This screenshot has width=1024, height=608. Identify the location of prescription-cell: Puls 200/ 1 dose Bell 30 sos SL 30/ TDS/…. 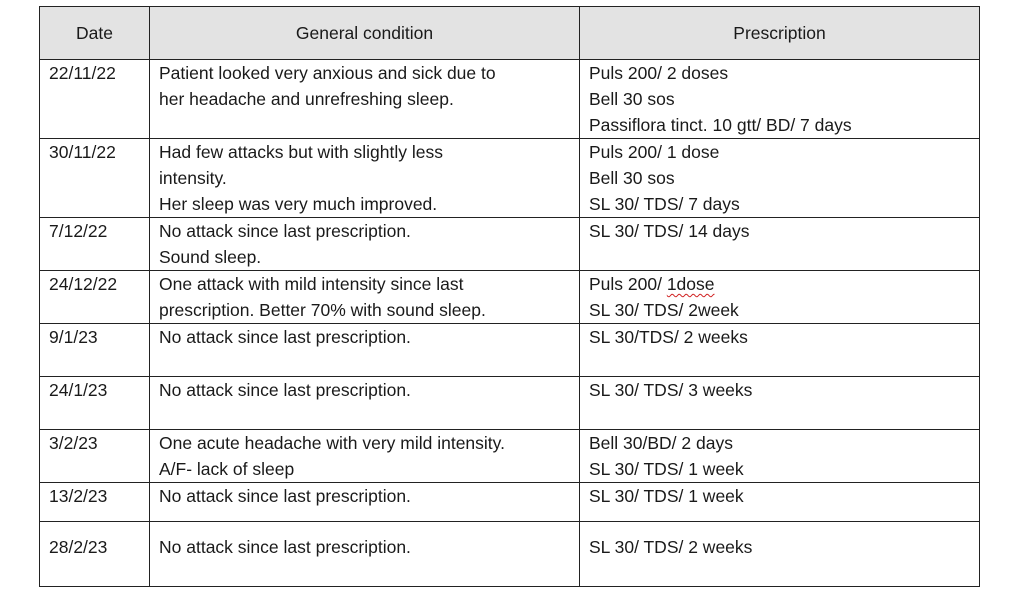
(779, 178).